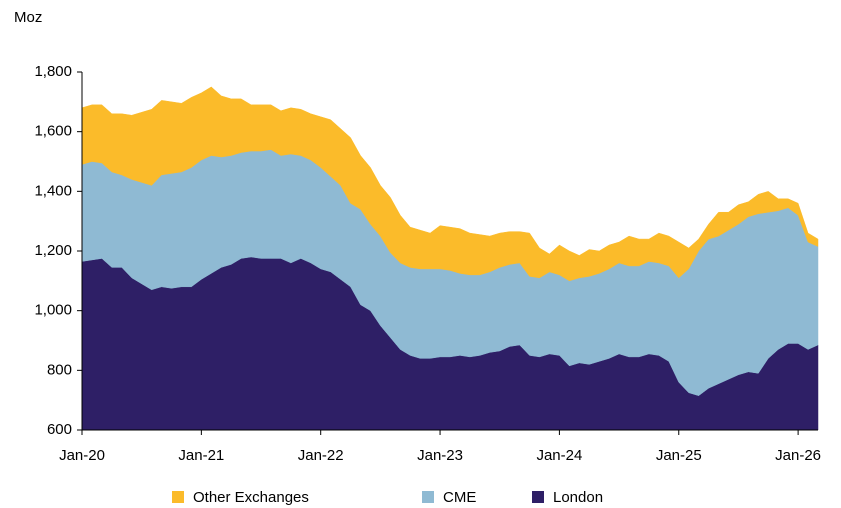 This screenshot has height=508, width=841. I want to click on x-tick-label: Jan-24, so click(559, 455).